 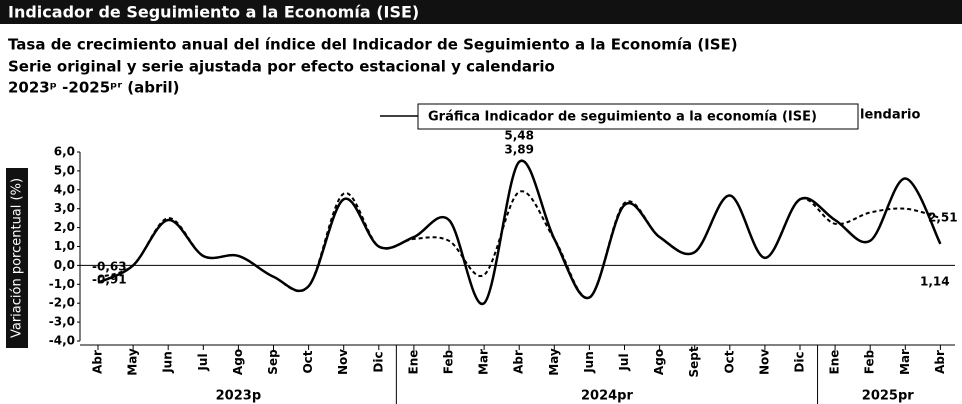 I want to click on y-axis-label: Variación porcentual (%), so click(x=17, y=258).